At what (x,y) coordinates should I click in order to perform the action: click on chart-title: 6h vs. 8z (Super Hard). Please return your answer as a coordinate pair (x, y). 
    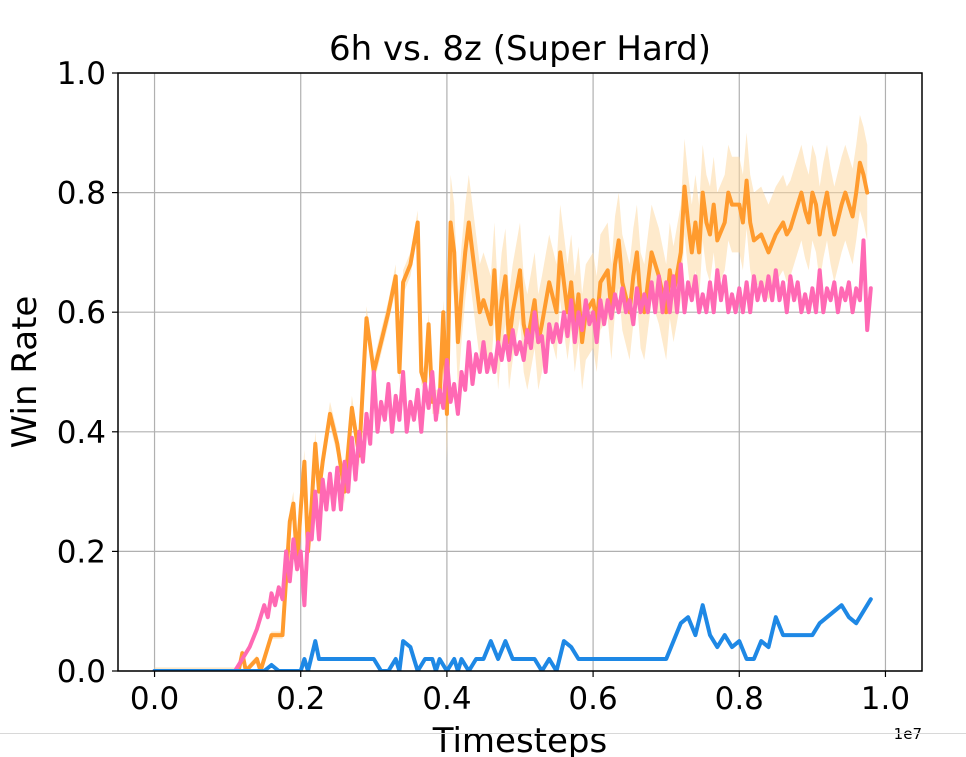
    Looking at the image, I should click on (520, 49).